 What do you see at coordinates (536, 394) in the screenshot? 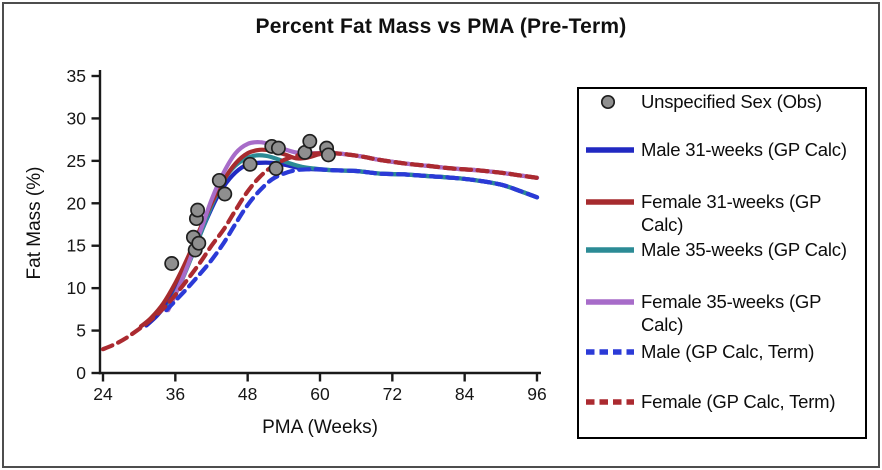
I see `x-tick-label: 96` at bounding box center [536, 394].